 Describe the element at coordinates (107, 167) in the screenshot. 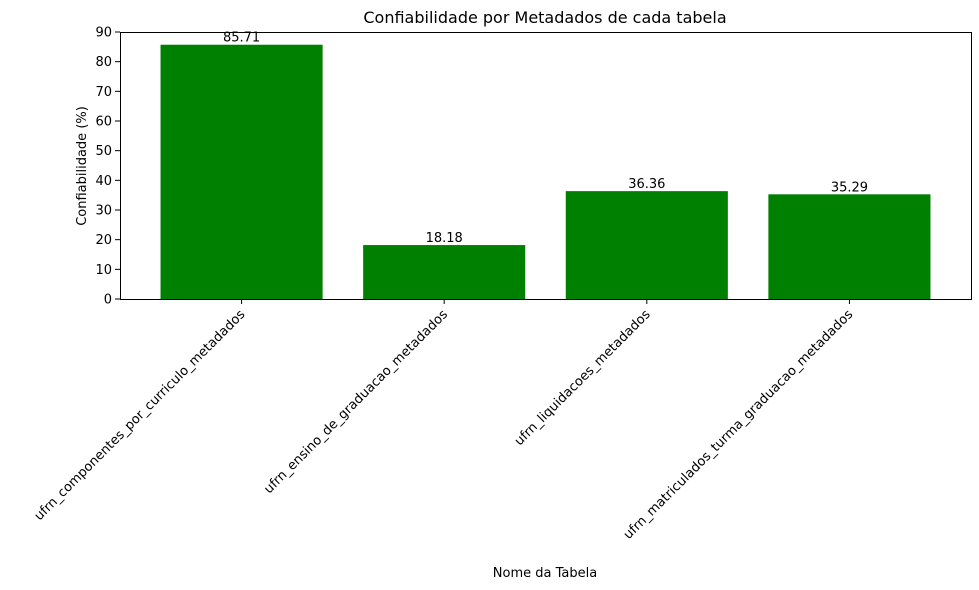

I see `y-axis: 0 10 20 30 40 50 60 70 80 90` at that location.